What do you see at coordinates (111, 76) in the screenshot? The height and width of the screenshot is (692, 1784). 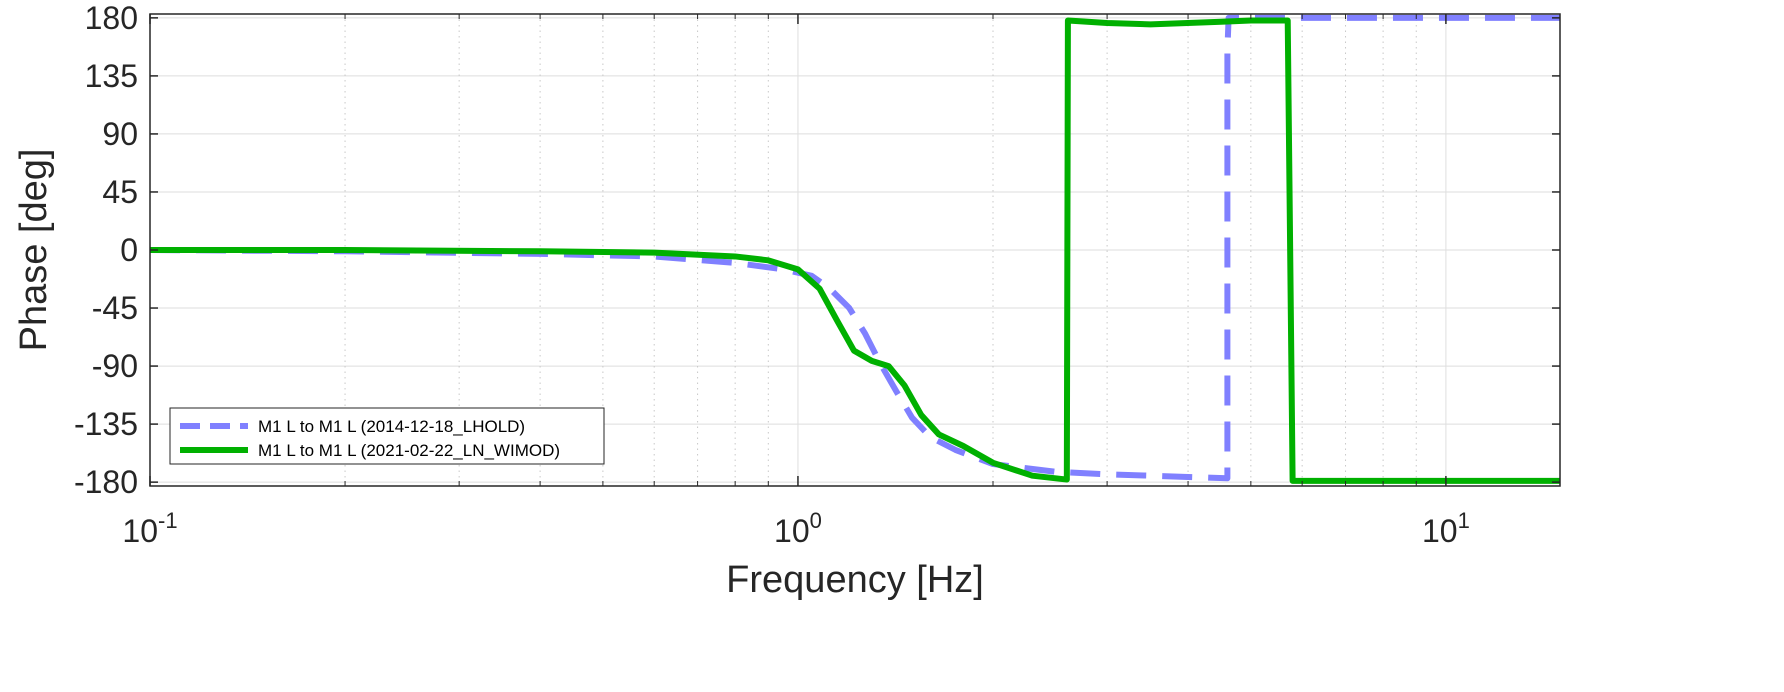 I see `y-tick-label: 135` at bounding box center [111, 76].